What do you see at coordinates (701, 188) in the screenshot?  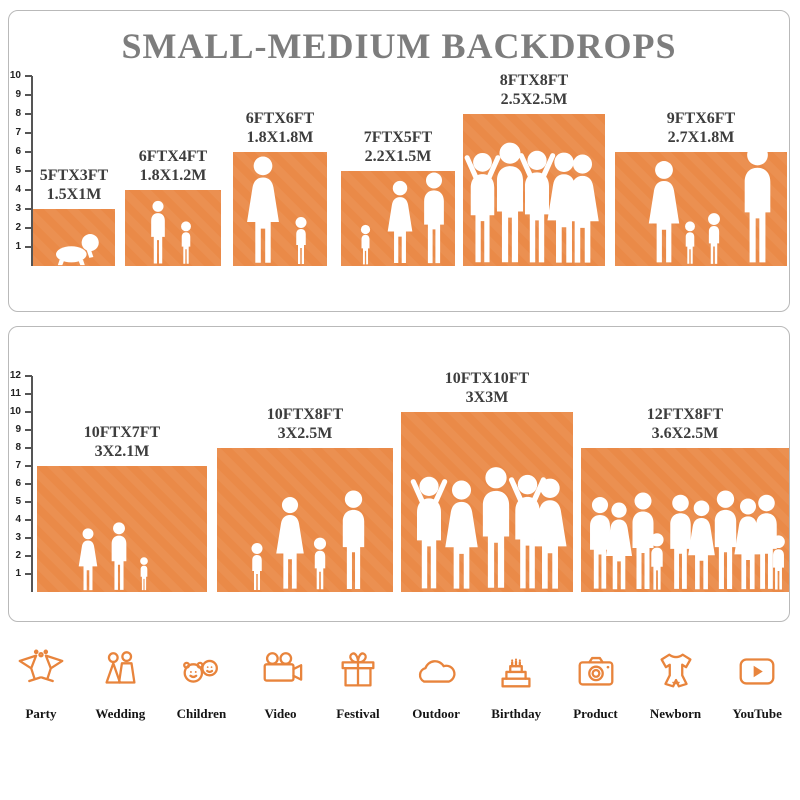 I see `backdrop-bar-9ftx6ft: 9FTX6FT 2.7X1.8M` at bounding box center [701, 188].